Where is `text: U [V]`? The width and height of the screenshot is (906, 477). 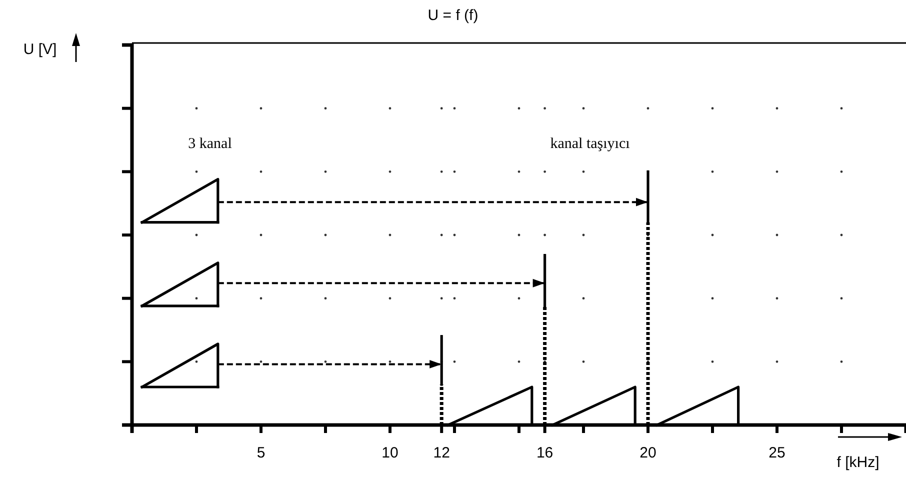 text: U [V] is located at coordinates (40, 49).